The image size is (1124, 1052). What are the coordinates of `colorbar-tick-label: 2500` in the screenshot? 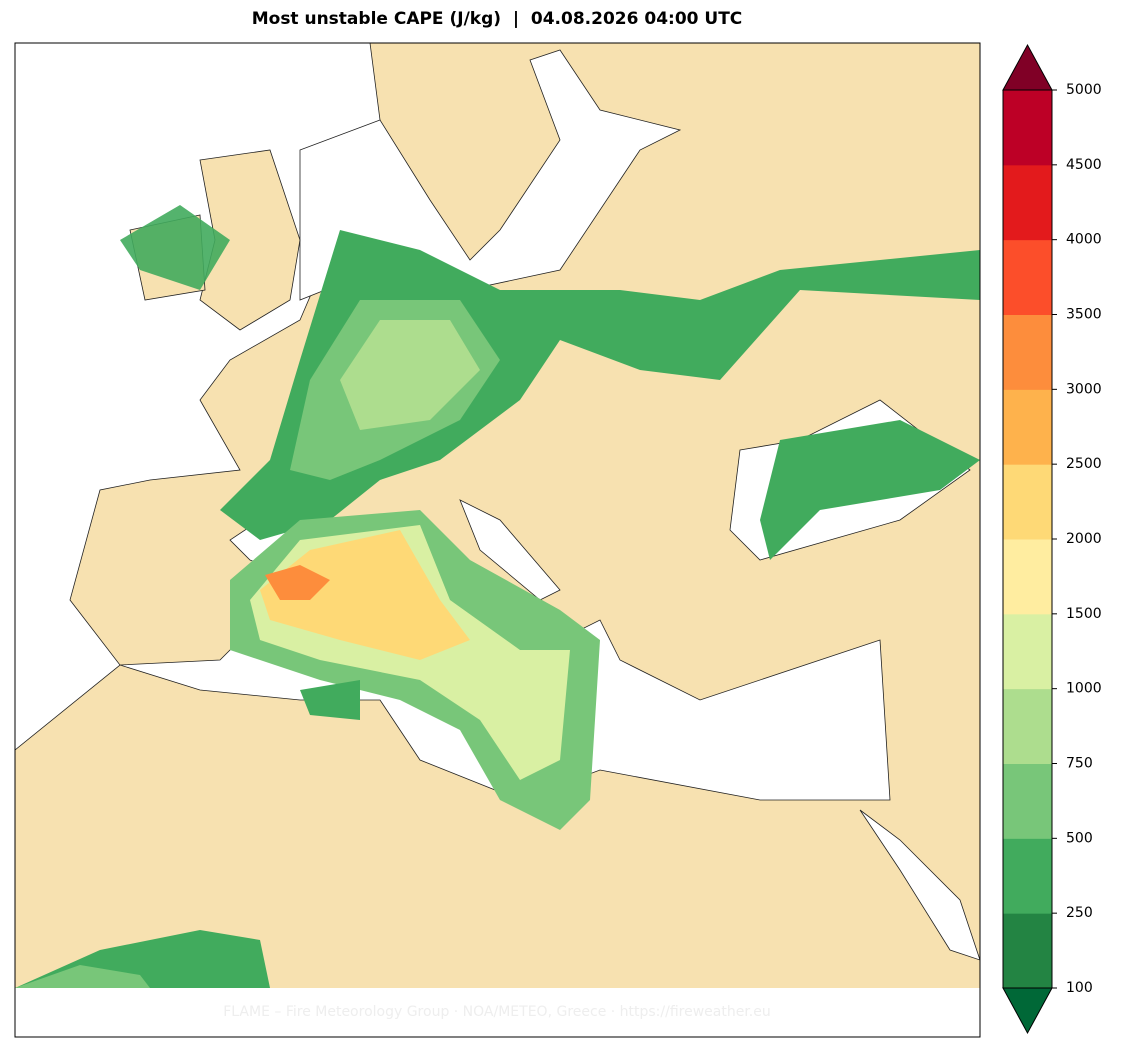 It's located at (1084, 464).